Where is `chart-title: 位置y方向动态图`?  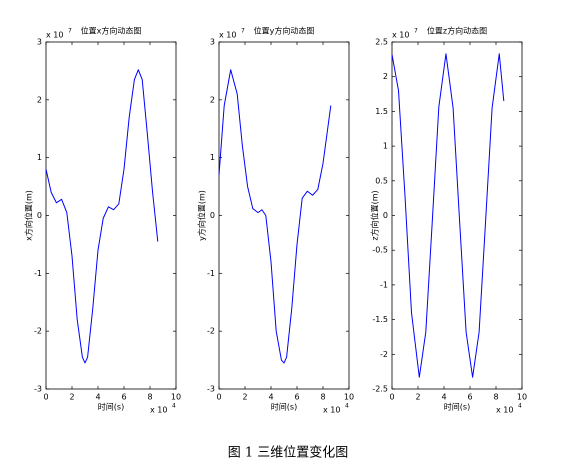 chart-title: 位置y方向动态图 is located at coordinates (284, 31).